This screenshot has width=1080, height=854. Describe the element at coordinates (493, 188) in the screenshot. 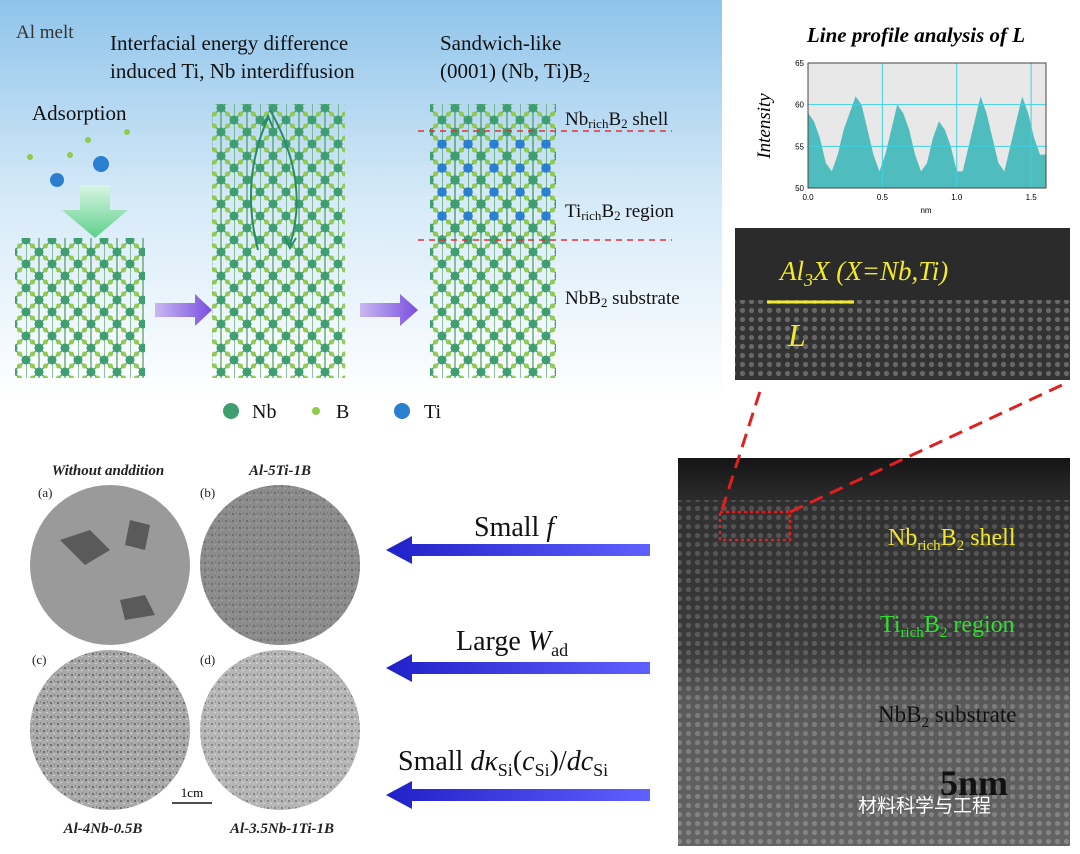

I see `lattice-ti` at that location.